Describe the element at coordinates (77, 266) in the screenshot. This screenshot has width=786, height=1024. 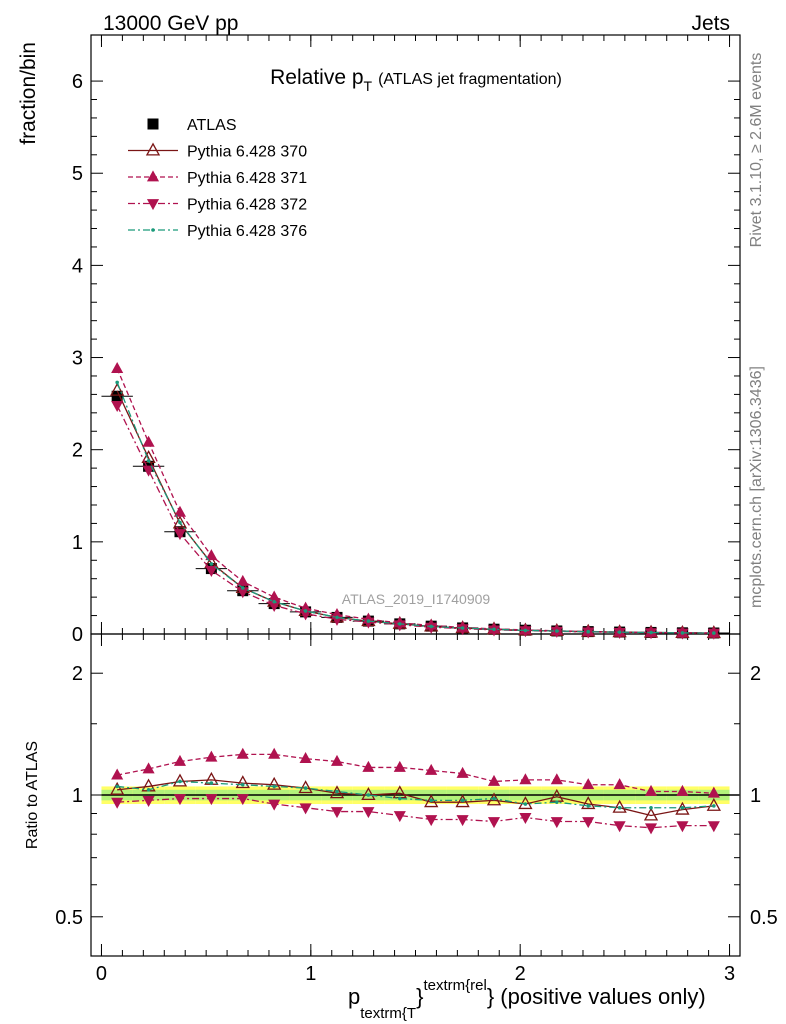
I see `main-y-tick-label: 4` at that location.